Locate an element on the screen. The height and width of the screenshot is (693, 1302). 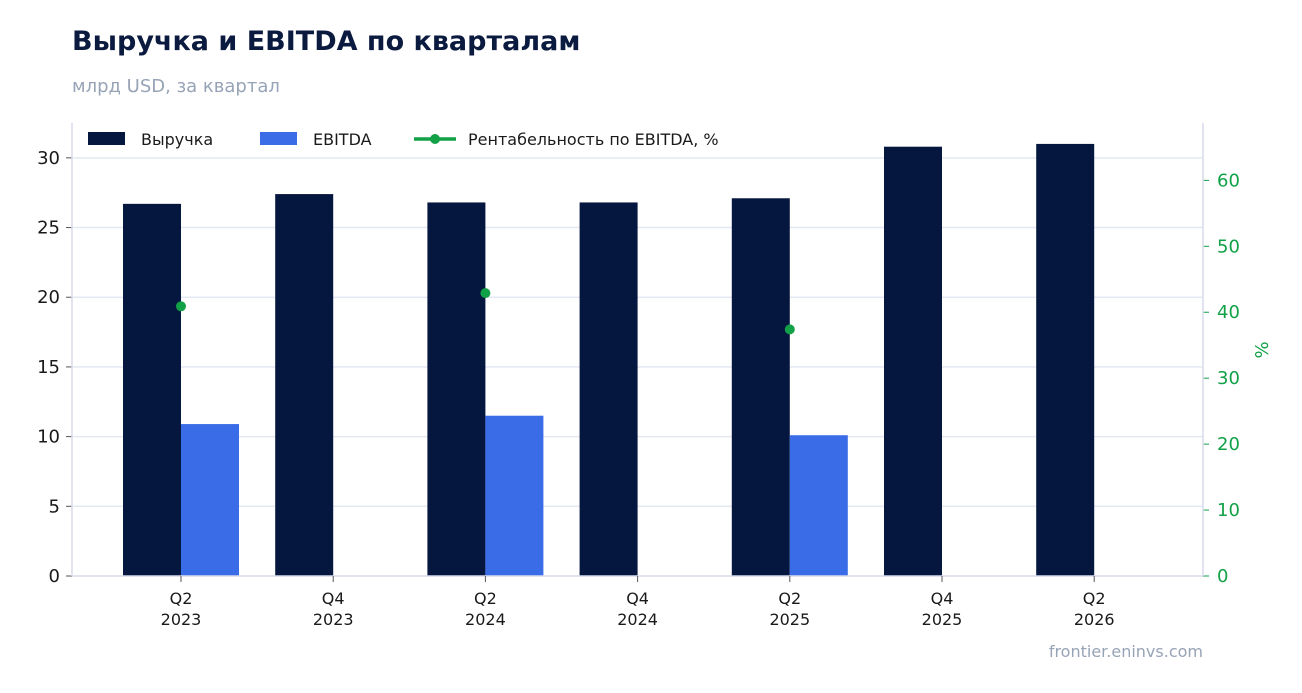
legend-swatch-ebitda is located at coordinates (278, 138).